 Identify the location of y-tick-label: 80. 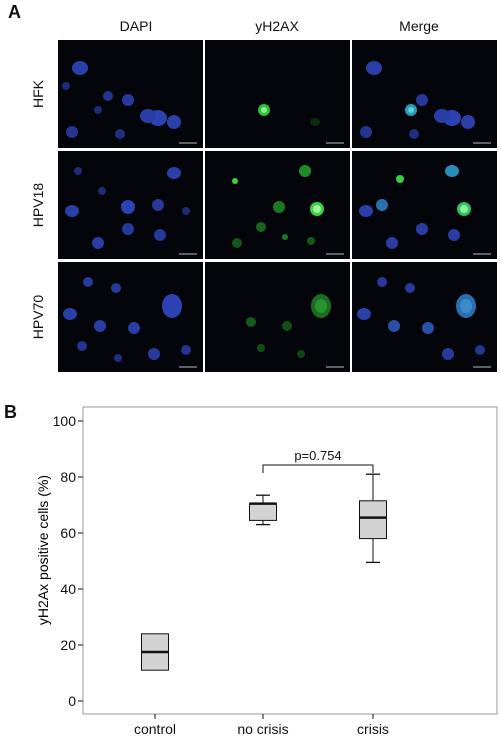
(68, 477).